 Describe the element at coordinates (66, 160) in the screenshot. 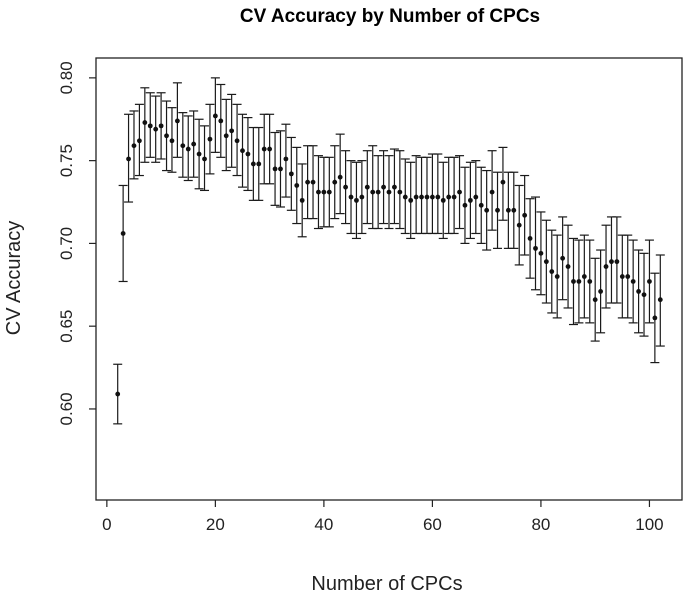

I see `y-tick-label: 0.75` at that location.